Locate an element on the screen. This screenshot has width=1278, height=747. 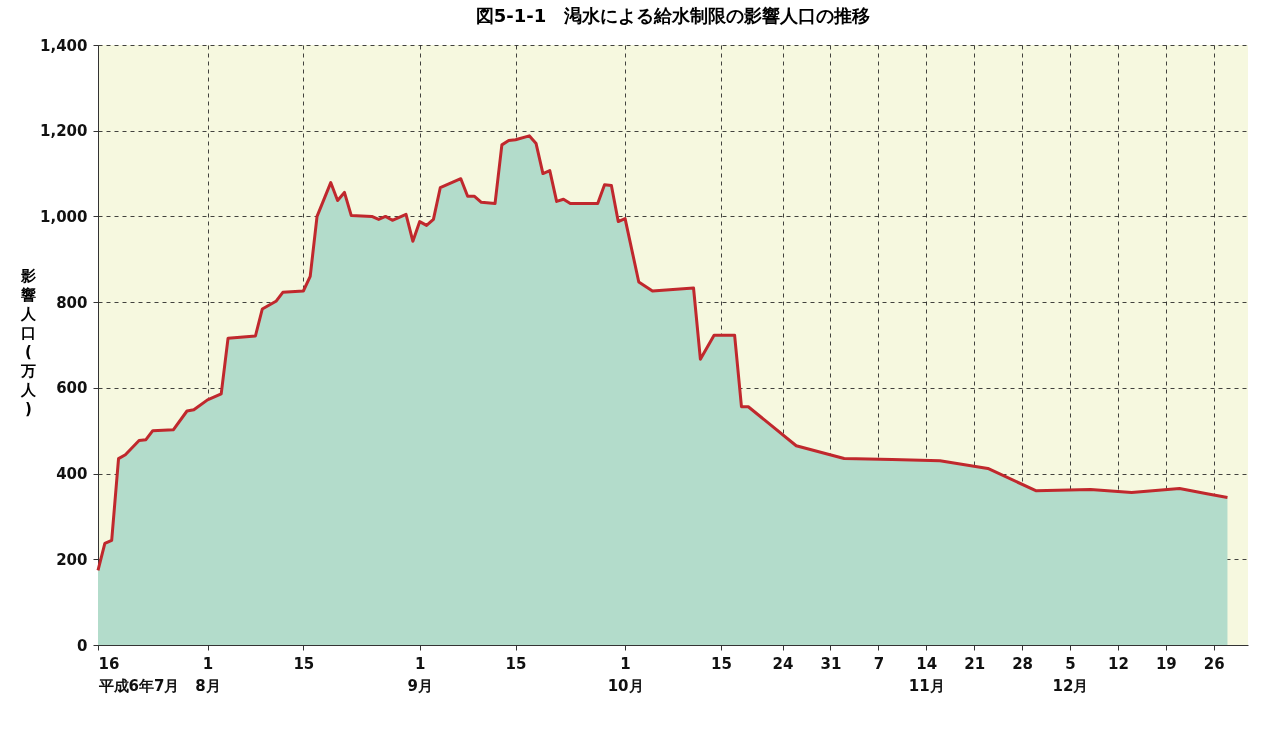
x-tick-label: 21 is located at coordinates (975, 663).